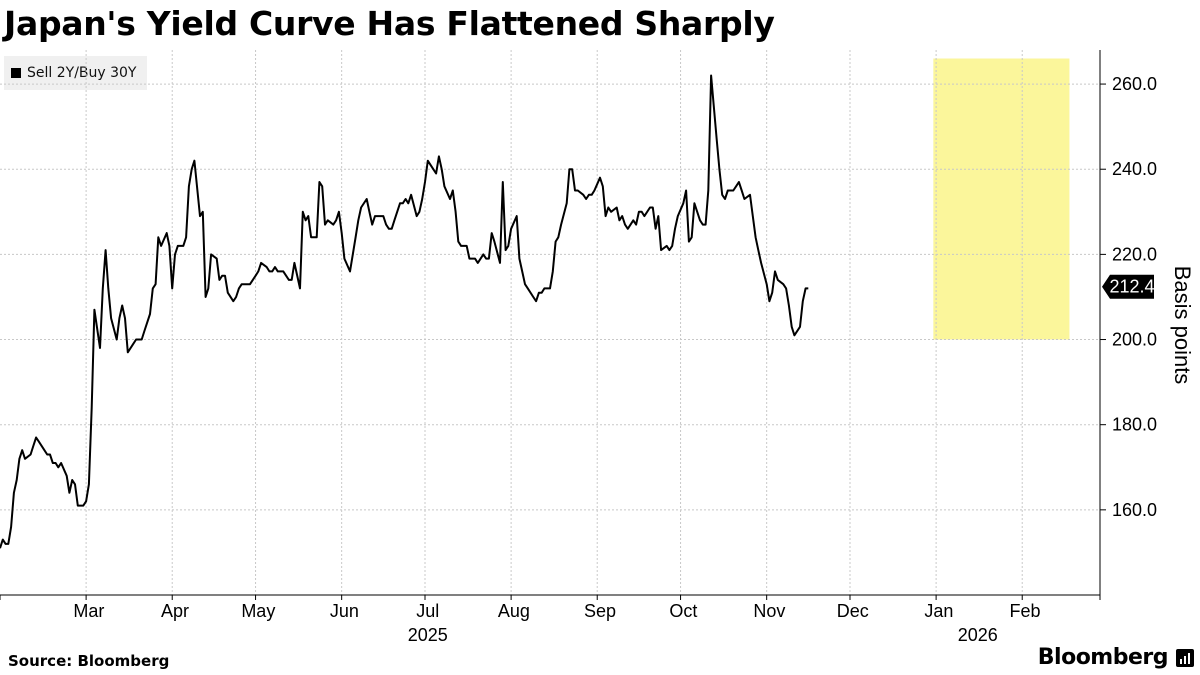 The image size is (1200, 675). Describe the element at coordinates (82, 73) in the screenshot. I see `legend-label: Sell 2Y/Buy 30Y` at that location.